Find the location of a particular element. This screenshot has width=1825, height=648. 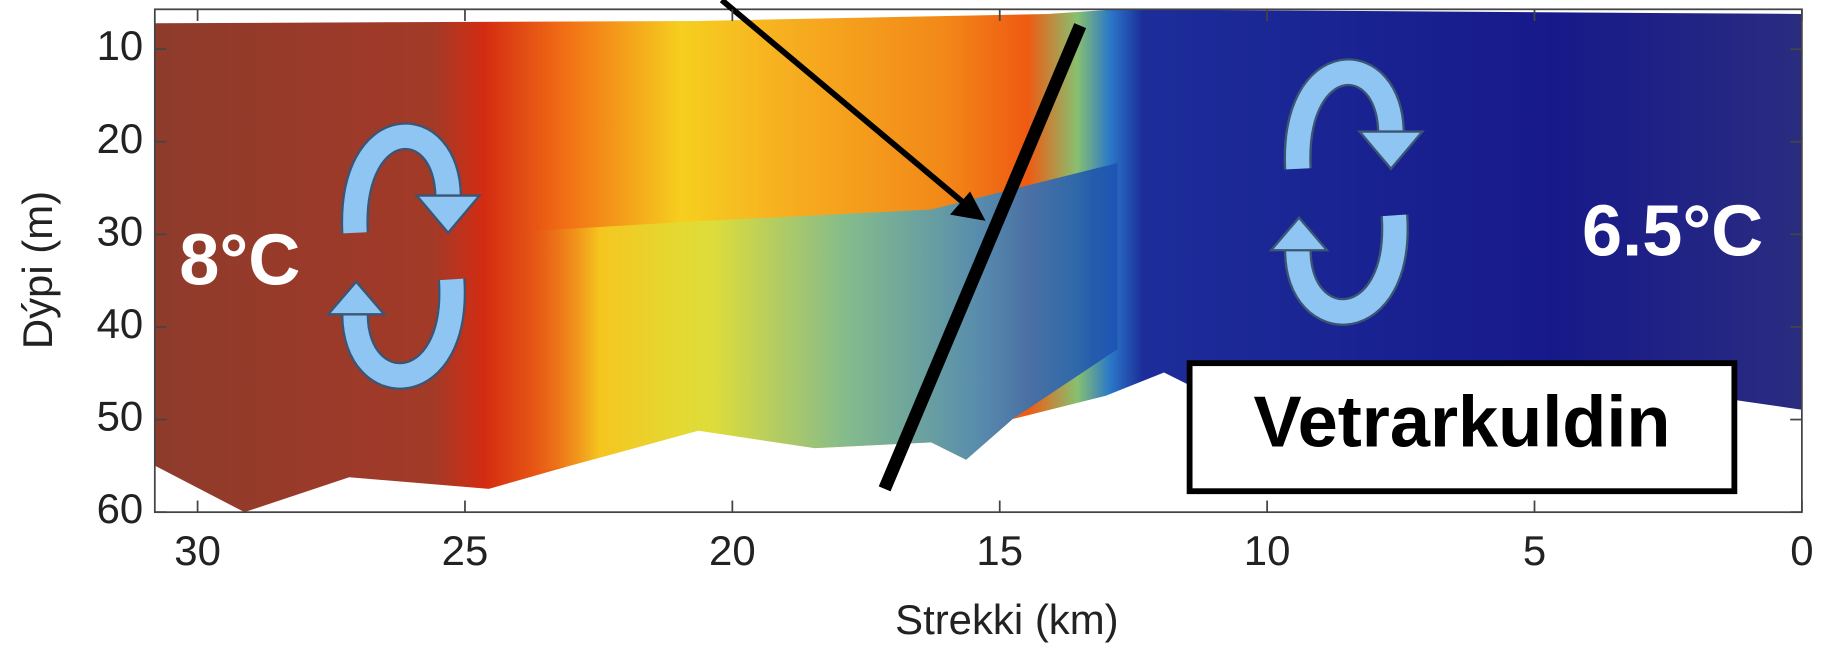

pointer-arrowhead is located at coordinates (968, 206).